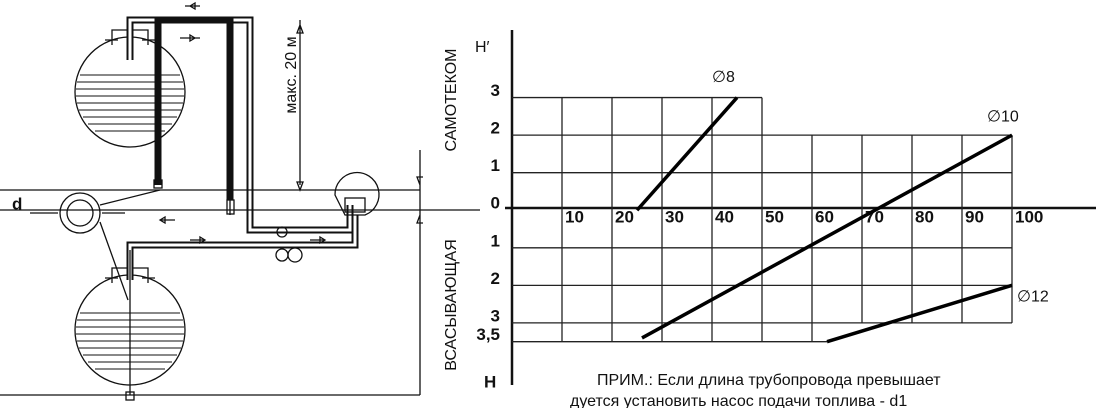  What do you see at coordinates (451, 99) in the screenshot?
I see `region-top: САМОТЕКОМ` at bounding box center [451, 99].